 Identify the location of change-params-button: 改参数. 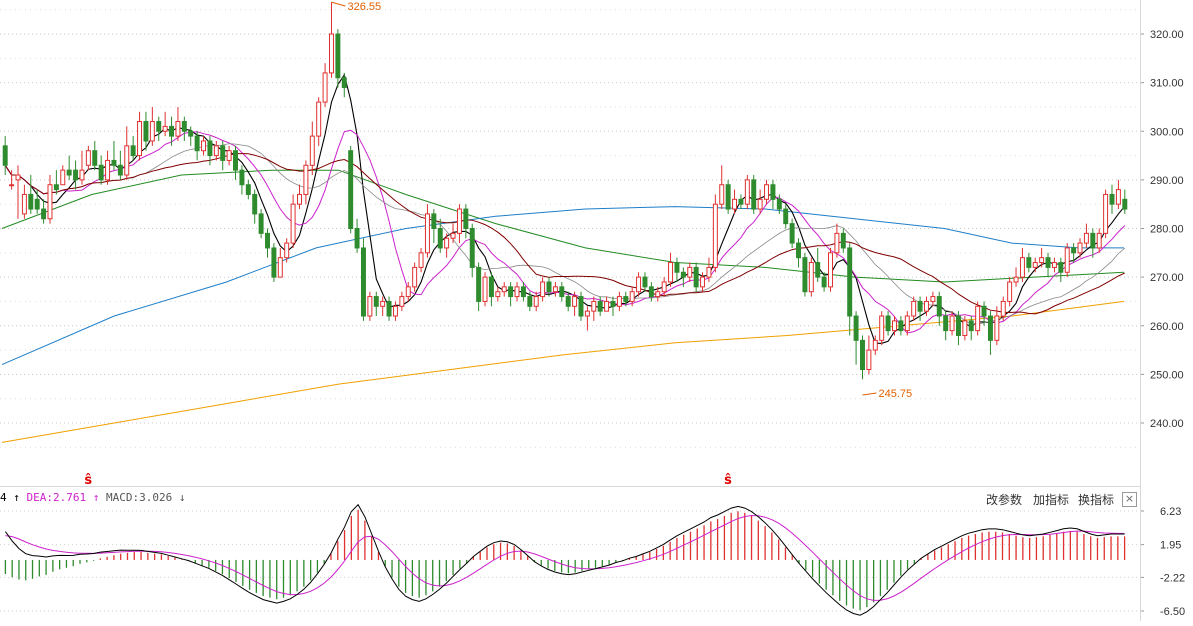
(1004, 500).